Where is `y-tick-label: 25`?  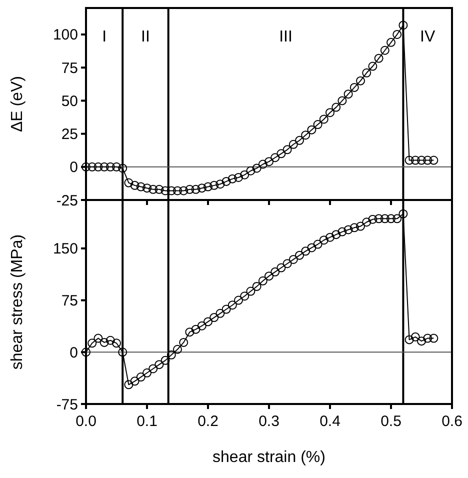 y-tick-label: 25 is located at coordinates (69, 135).